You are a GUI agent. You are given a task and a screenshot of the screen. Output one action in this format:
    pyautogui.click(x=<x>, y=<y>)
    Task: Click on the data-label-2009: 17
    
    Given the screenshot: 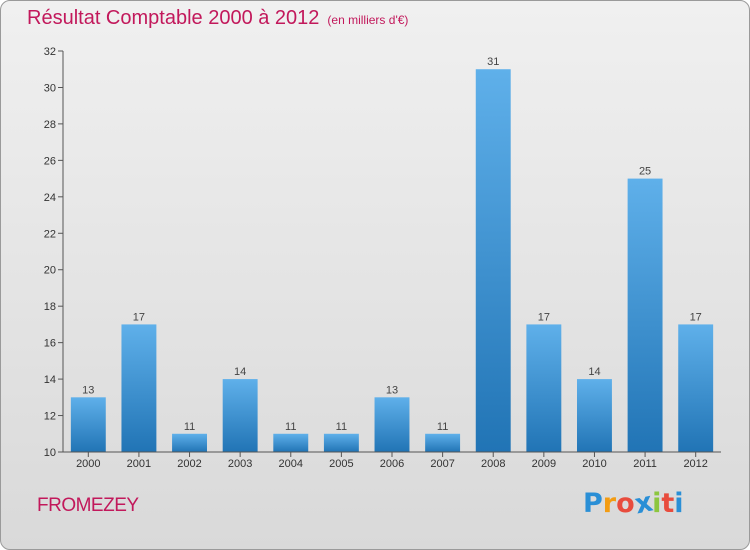 What is the action you would take?
    pyautogui.click(x=544, y=317)
    